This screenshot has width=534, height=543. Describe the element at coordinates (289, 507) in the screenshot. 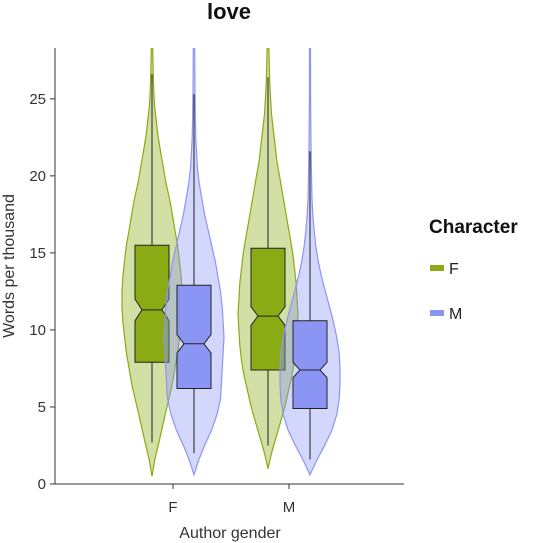

I see `x-tick-label-m: M` at that location.